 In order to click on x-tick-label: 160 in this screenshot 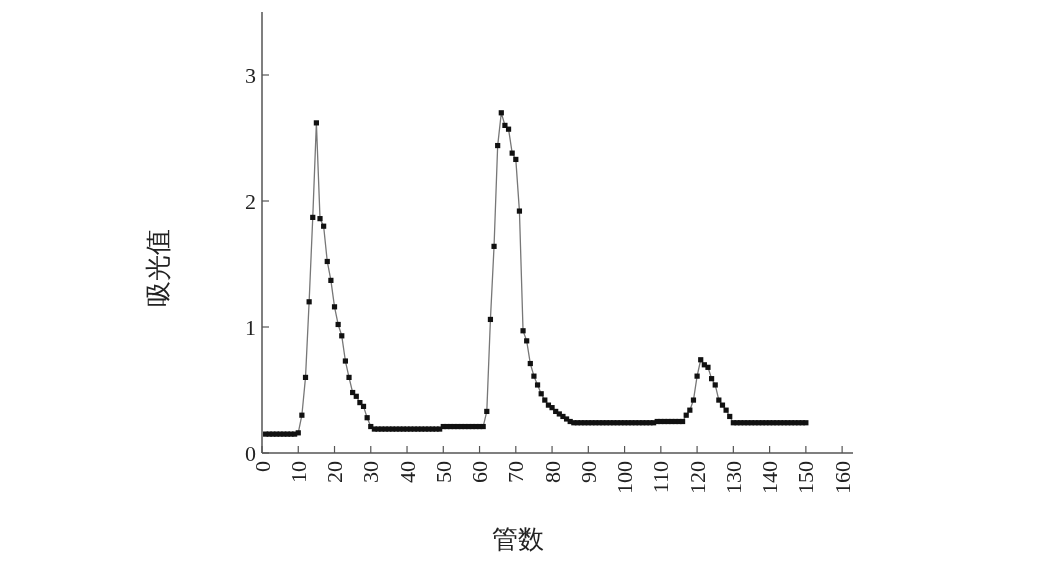, I will do `click(842, 477)`.